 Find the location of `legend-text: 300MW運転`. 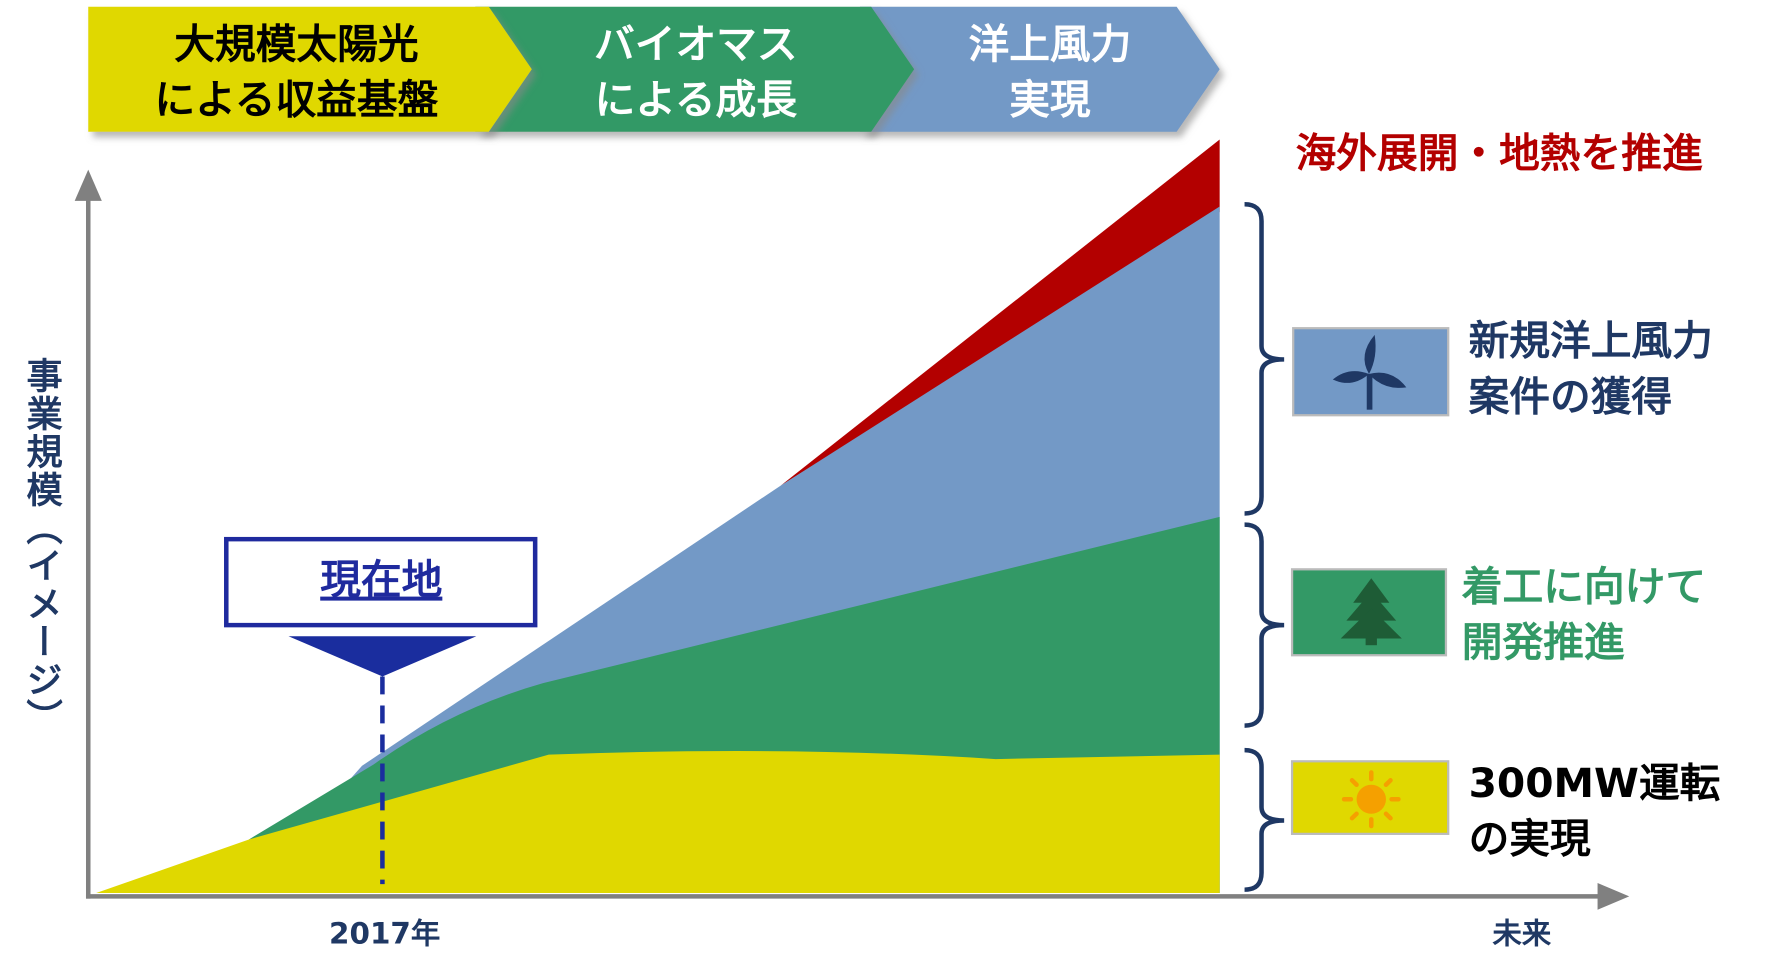

legend-text: 300MW運転 is located at coordinates (1595, 783).